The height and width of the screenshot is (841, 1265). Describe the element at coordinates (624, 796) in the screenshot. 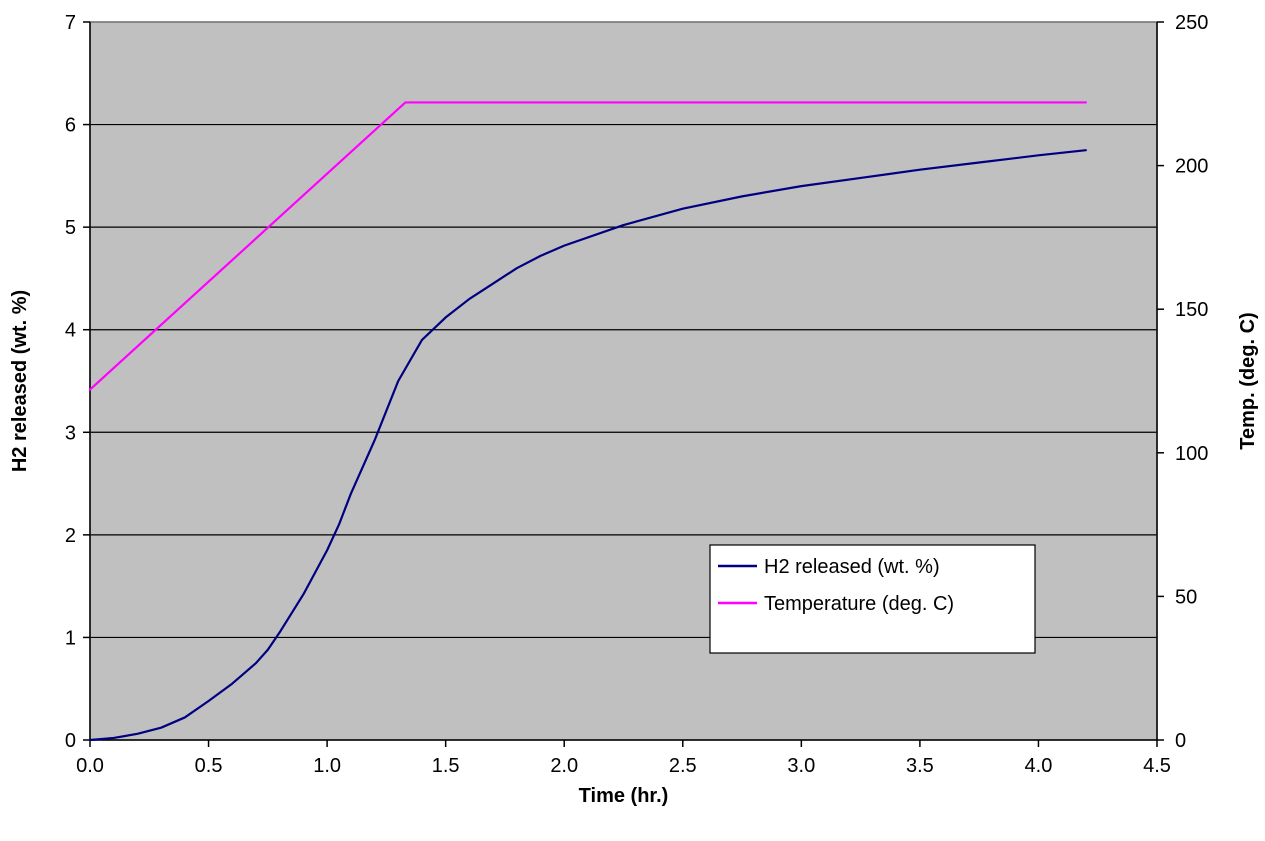

I see `x-axis-title: Time (hr.)` at that location.